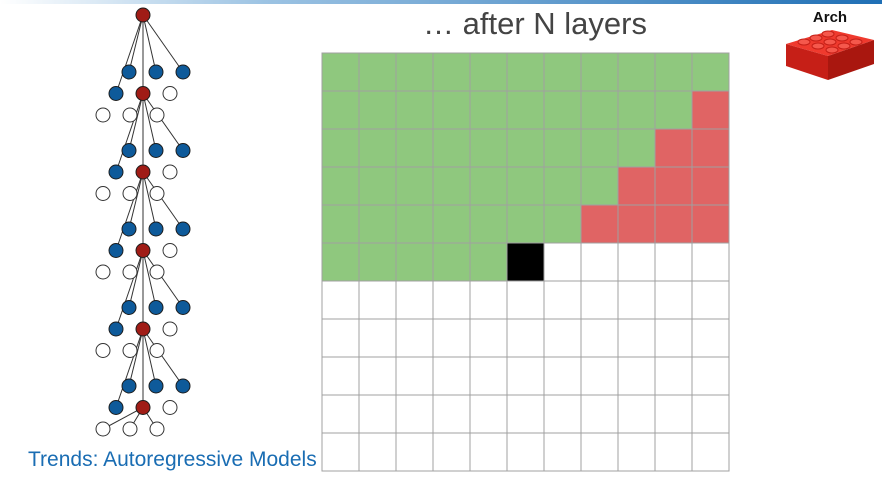 Image resolution: width=882 pixels, height=491 pixels. Describe the element at coordinates (525, 262) in the screenshot. I see `grid-cell-current` at that location.